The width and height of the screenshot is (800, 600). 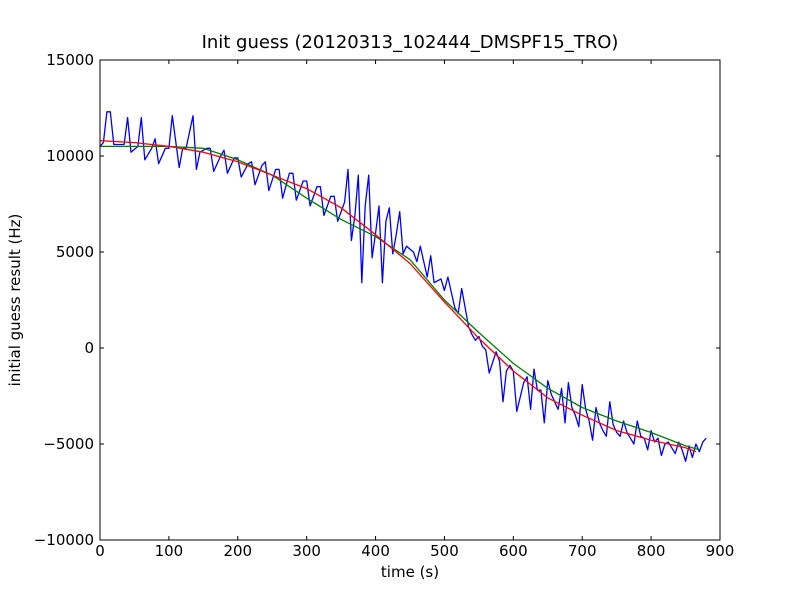 What do you see at coordinates (651, 551) in the screenshot?
I see `x-tick-label: 800` at bounding box center [651, 551].